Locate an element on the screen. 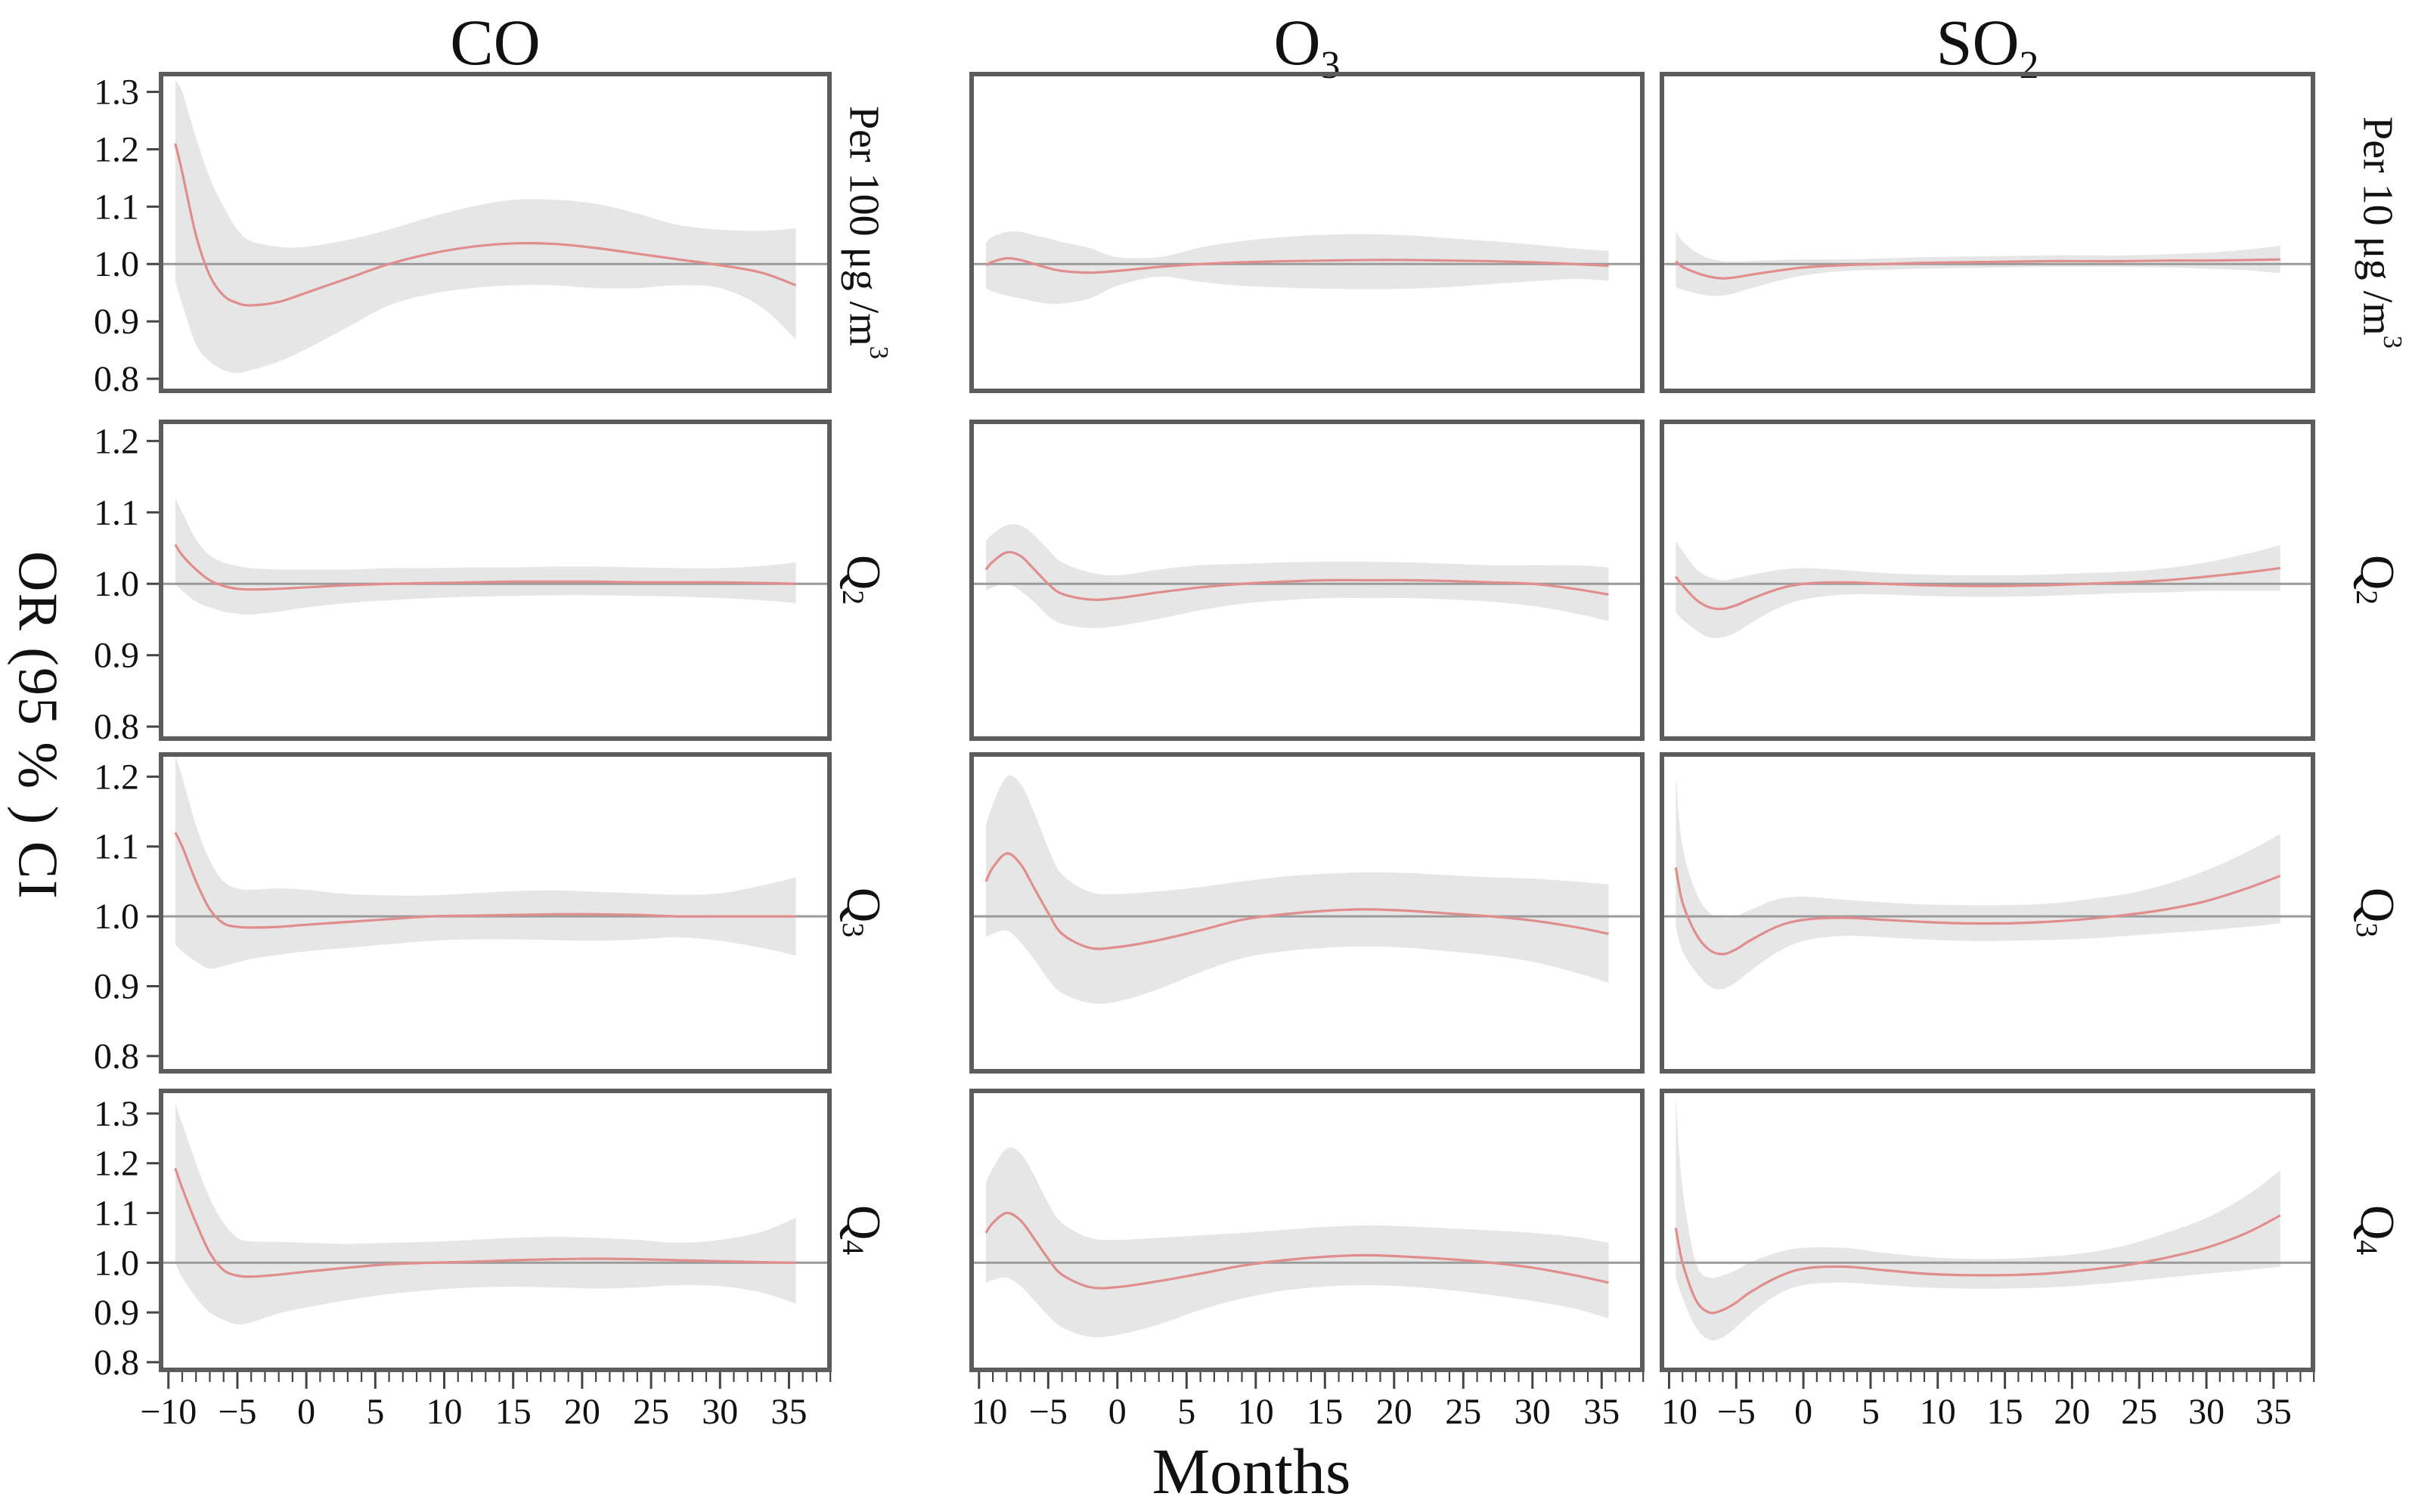  panel-CO-Q3: 1.2 1.1 1.0 0.9 0.8 is located at coordinates (463, 913).